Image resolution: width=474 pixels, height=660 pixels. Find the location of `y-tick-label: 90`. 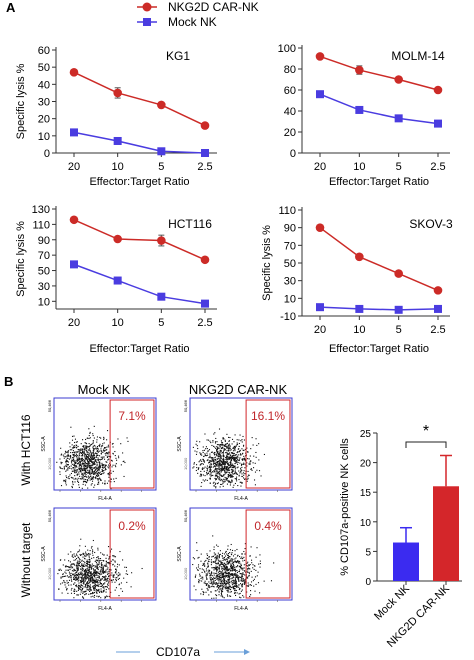

y-tick-label: 90 is located at coordinates (290, 229).